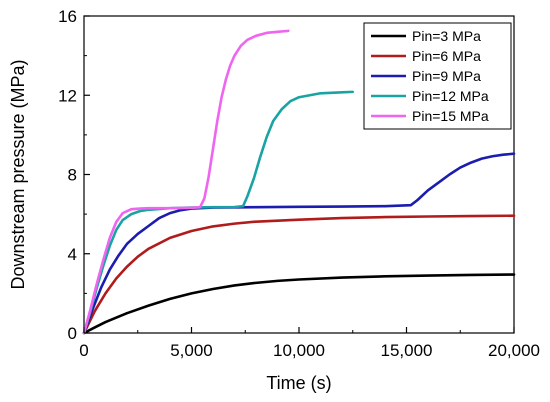  I want to click on y-tick-label: 8, so click(72, 175).